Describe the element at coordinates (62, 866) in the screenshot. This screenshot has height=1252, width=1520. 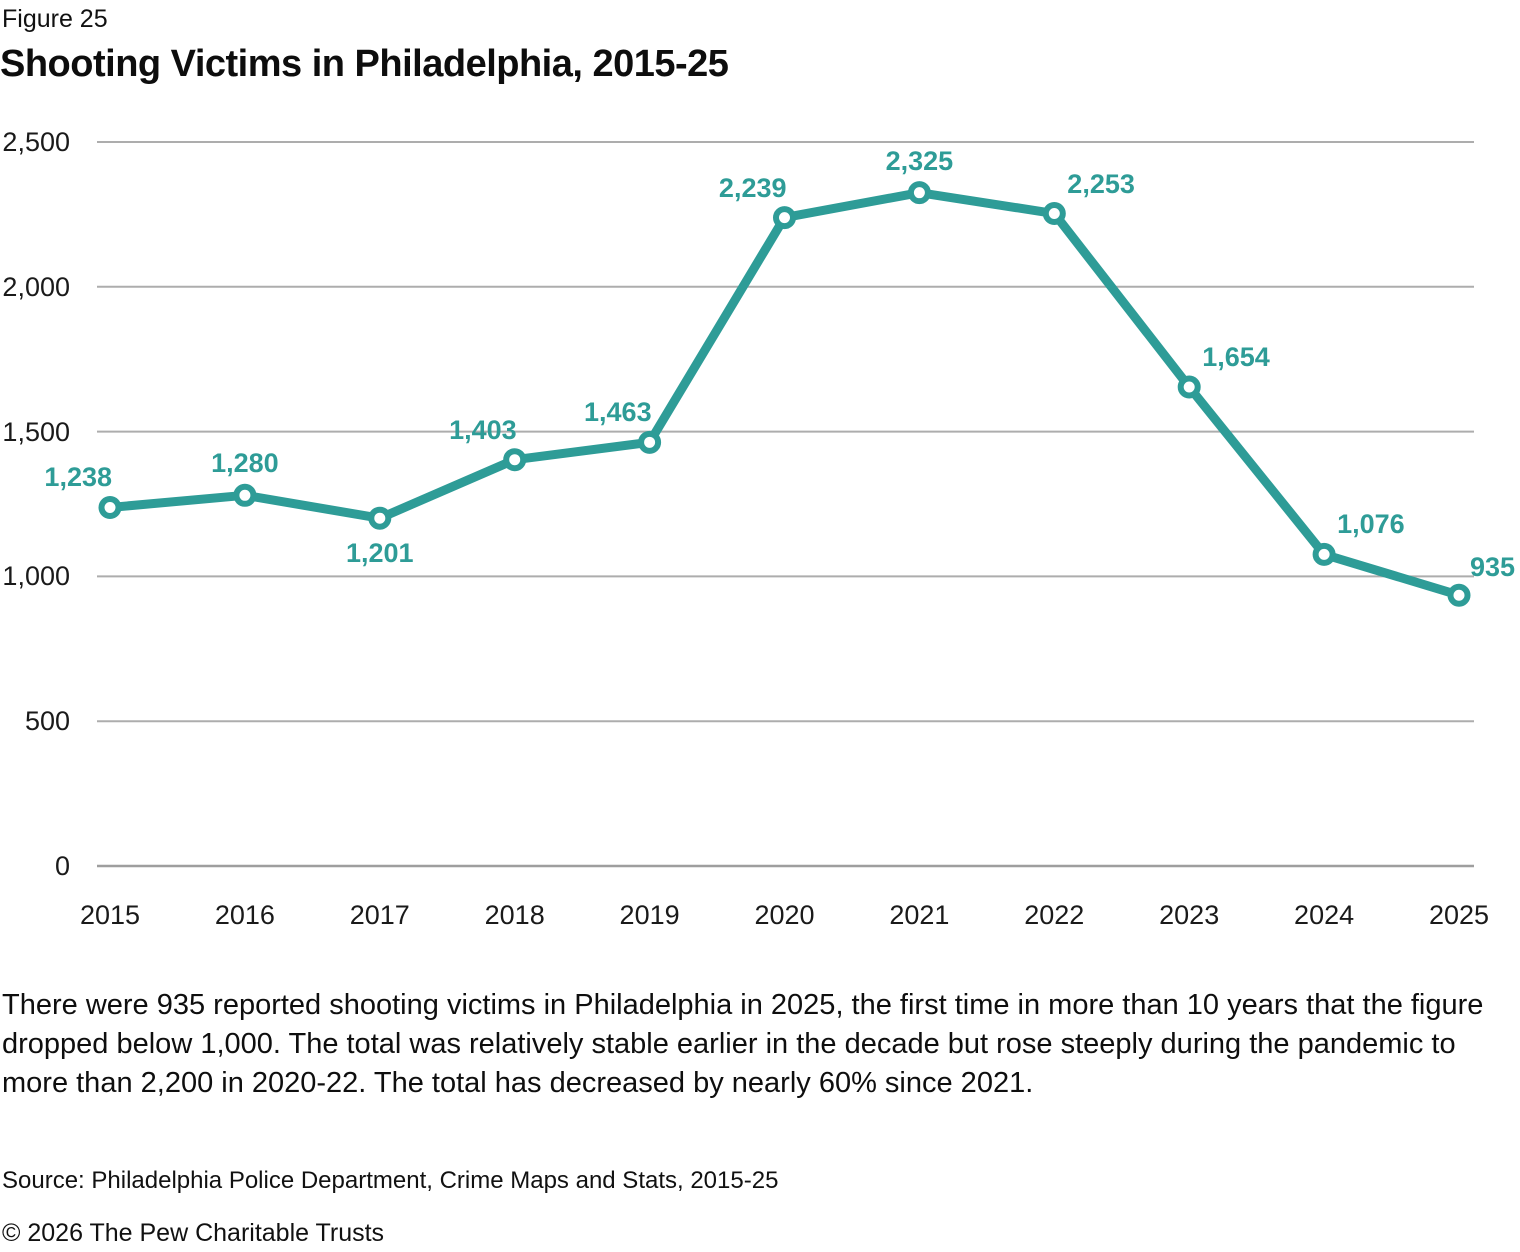
I see `y-axis-tick-label: 0` at that location.